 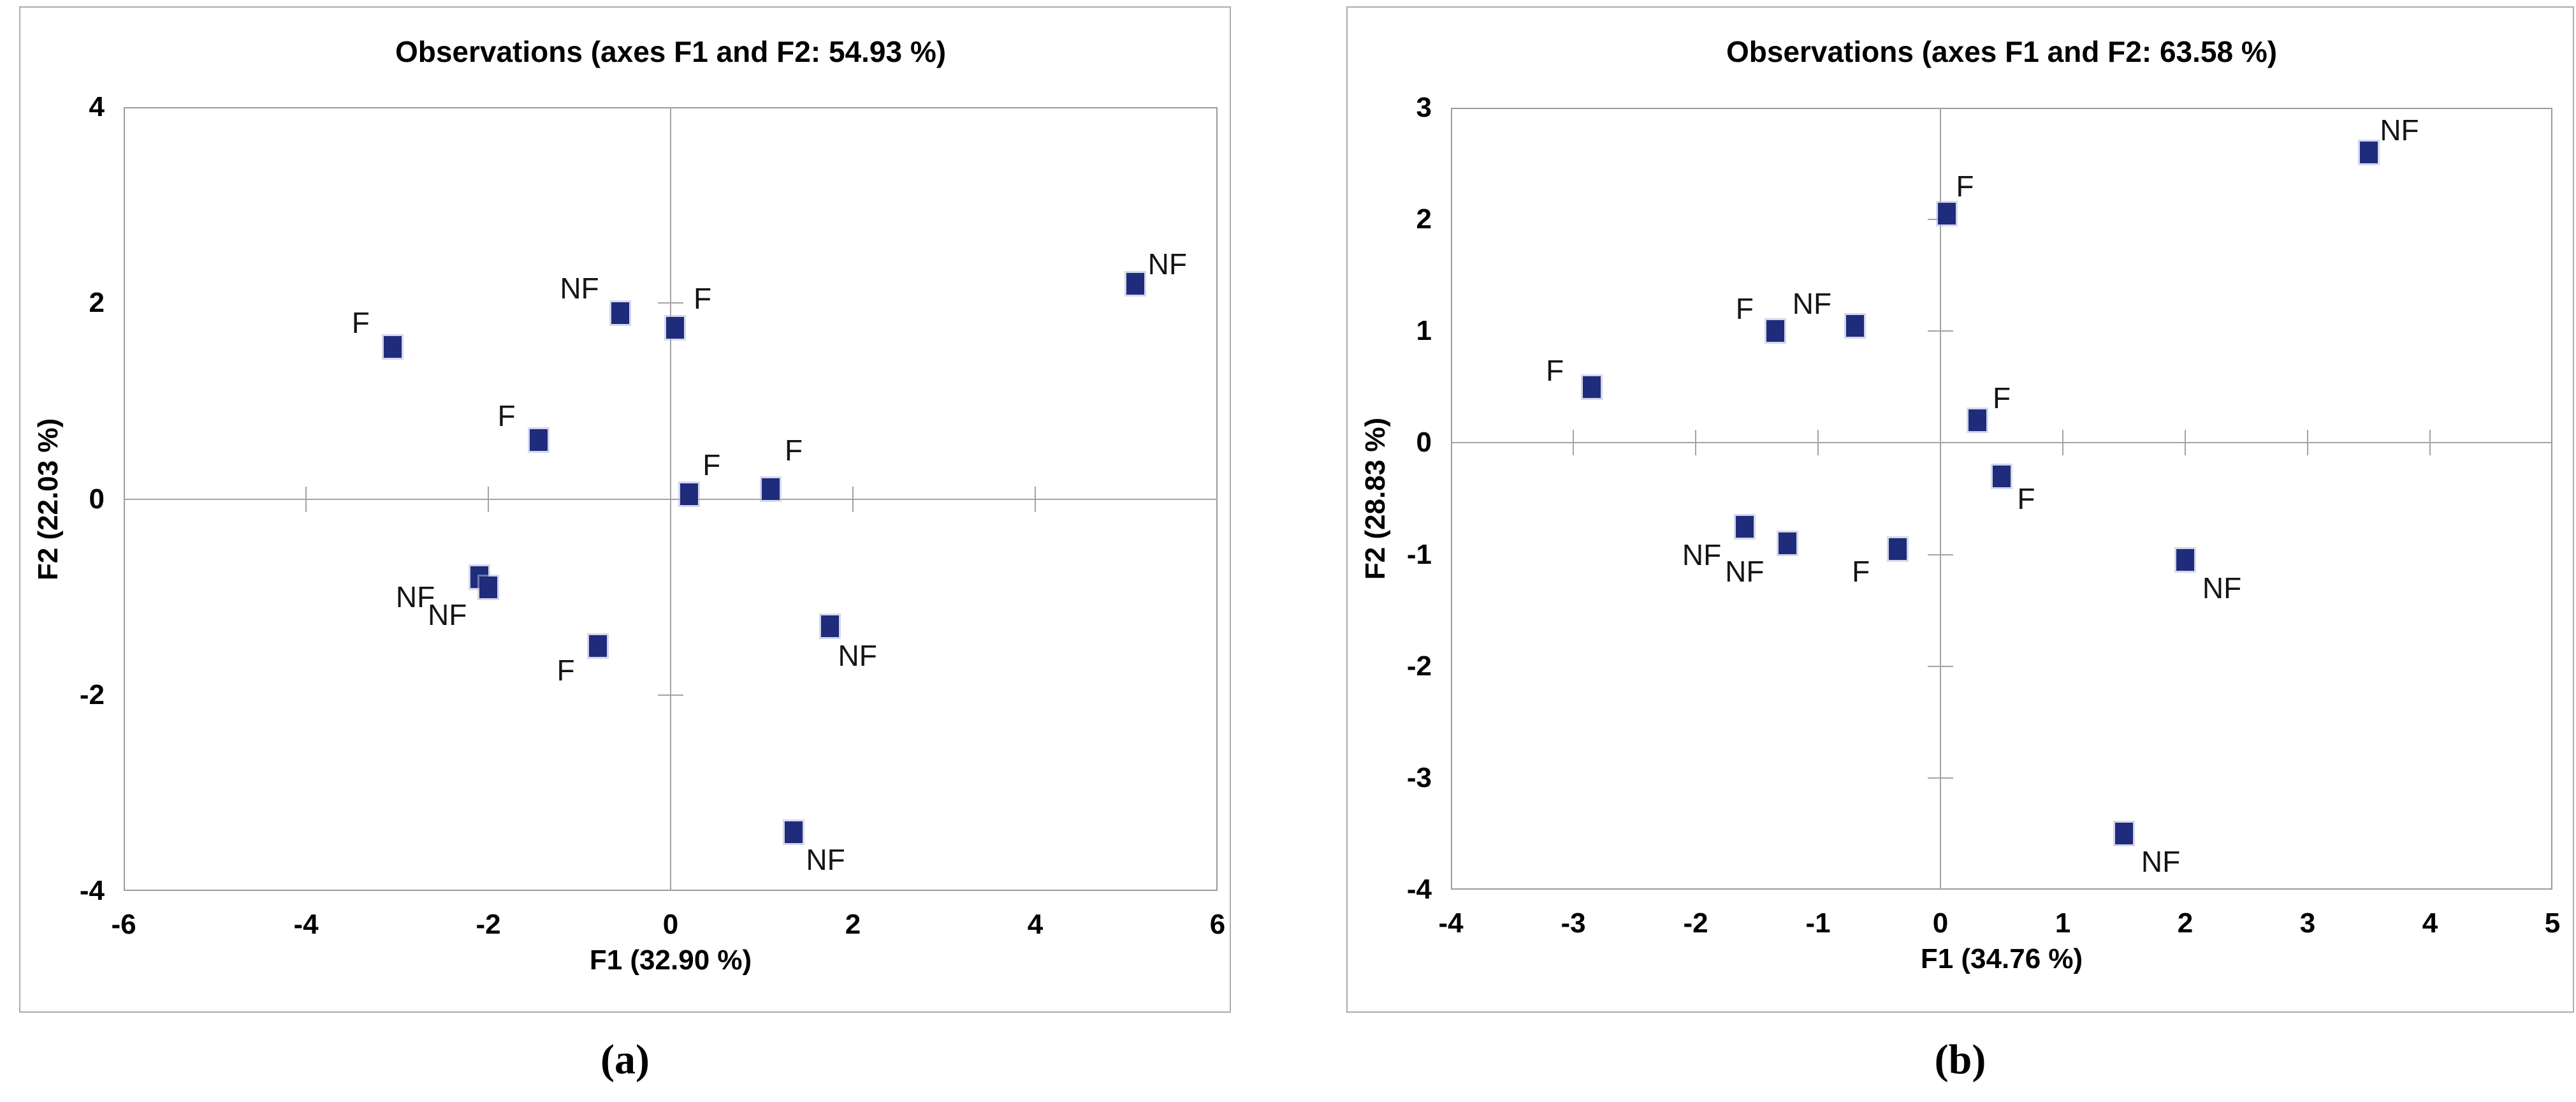 What do you see at coordinates (48, 499) in the screenshot?
I see `y-axis-title-a: F2 (22.03 %)` at bounding box center [48, 499].